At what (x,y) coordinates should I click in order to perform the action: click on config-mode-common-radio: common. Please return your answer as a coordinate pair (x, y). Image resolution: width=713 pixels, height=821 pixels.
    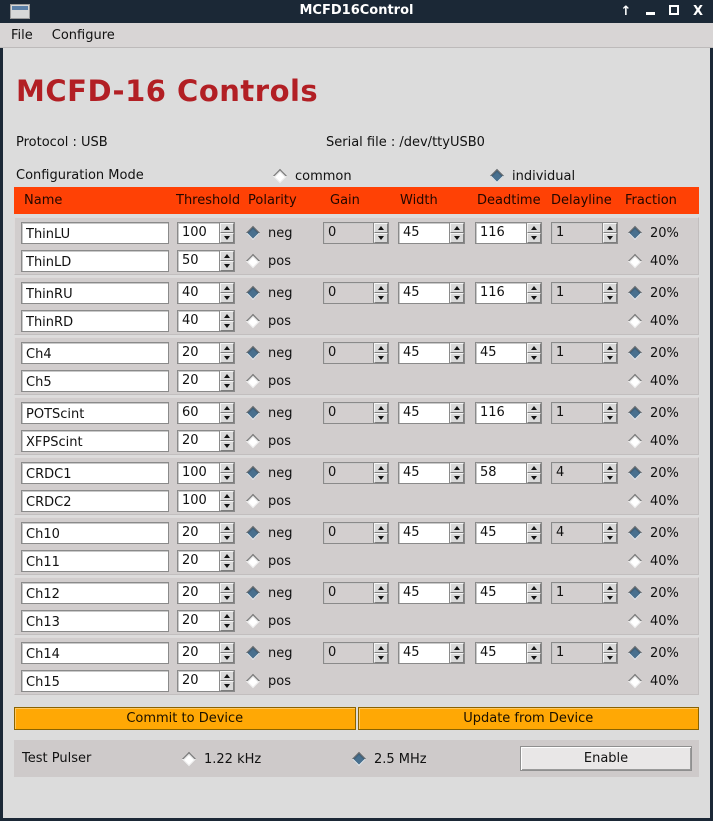
    Looking at the image, I should click on (312, 176).